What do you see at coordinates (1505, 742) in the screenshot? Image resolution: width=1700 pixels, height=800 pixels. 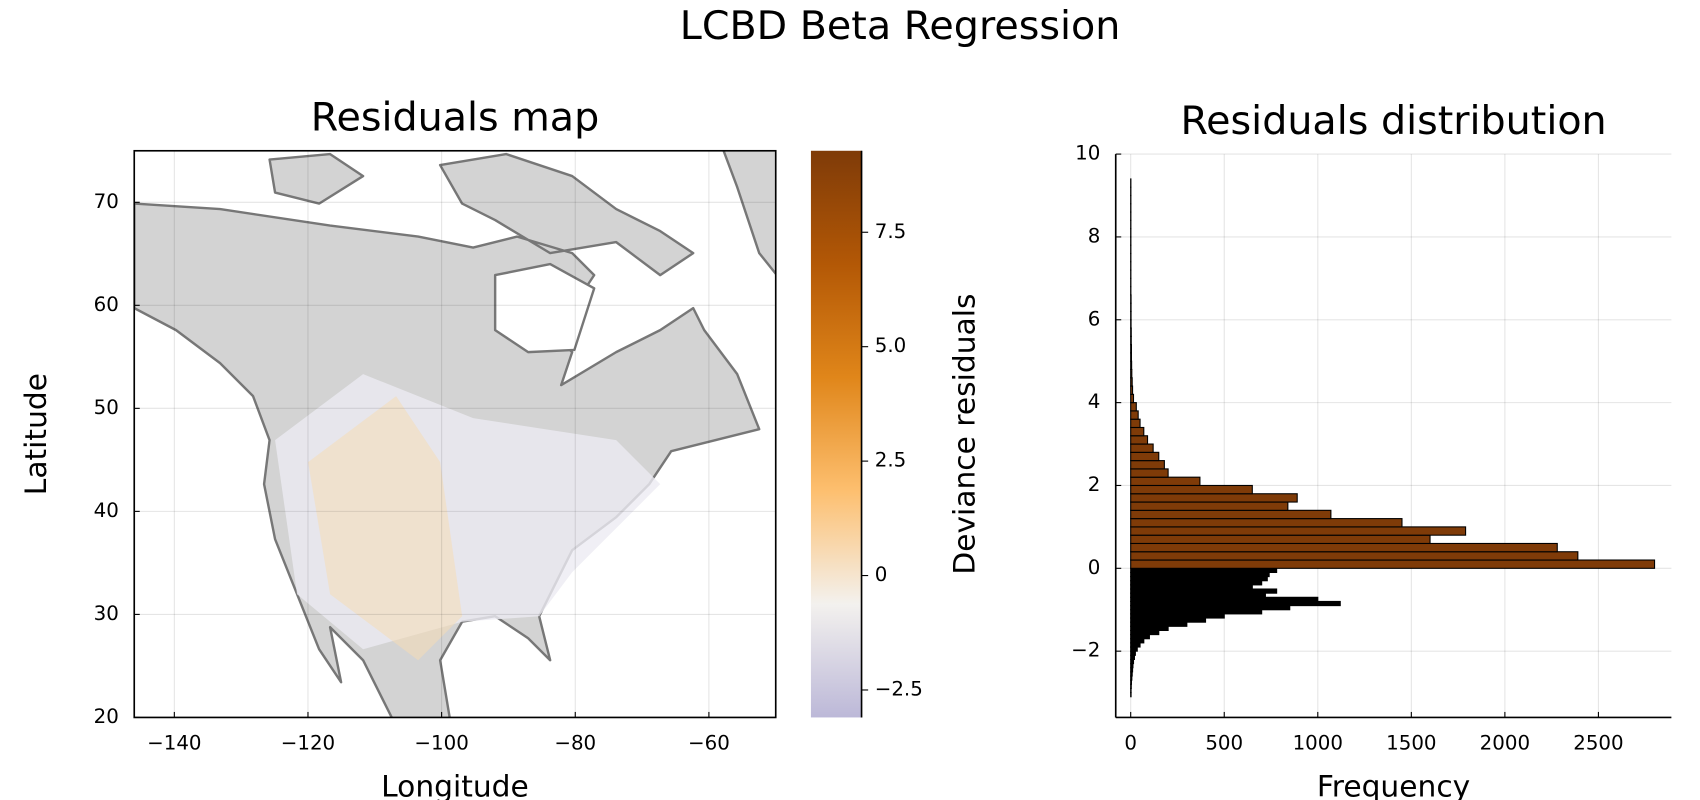 I see `x-tick-label: 2000` at bounding box center [1505, 742].